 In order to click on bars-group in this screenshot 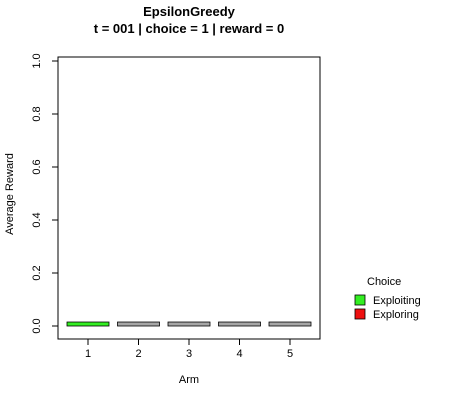, I will do `click(189, 324)`.